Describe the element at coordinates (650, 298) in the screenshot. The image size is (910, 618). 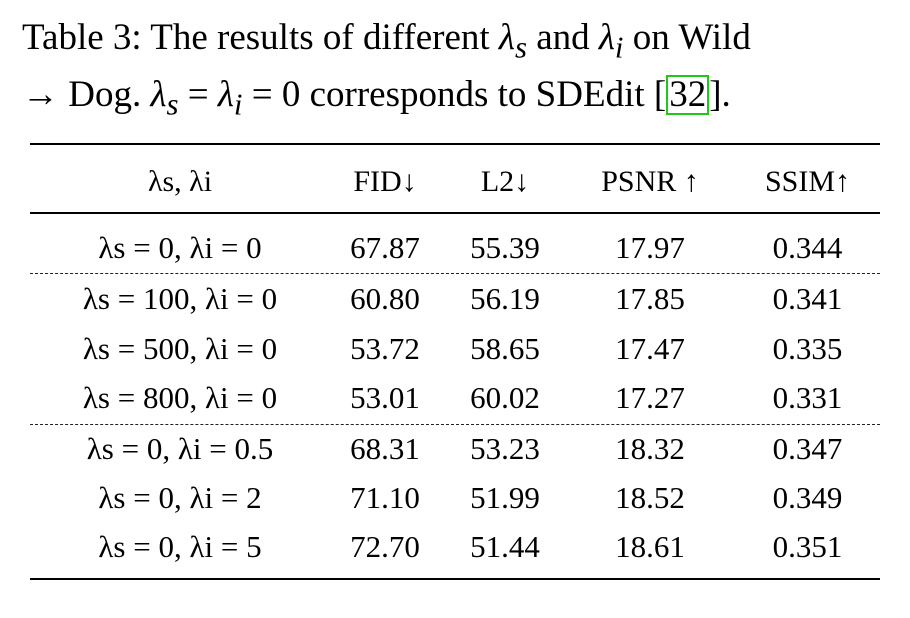
I see `cell-psnr: 17.85` at that location.